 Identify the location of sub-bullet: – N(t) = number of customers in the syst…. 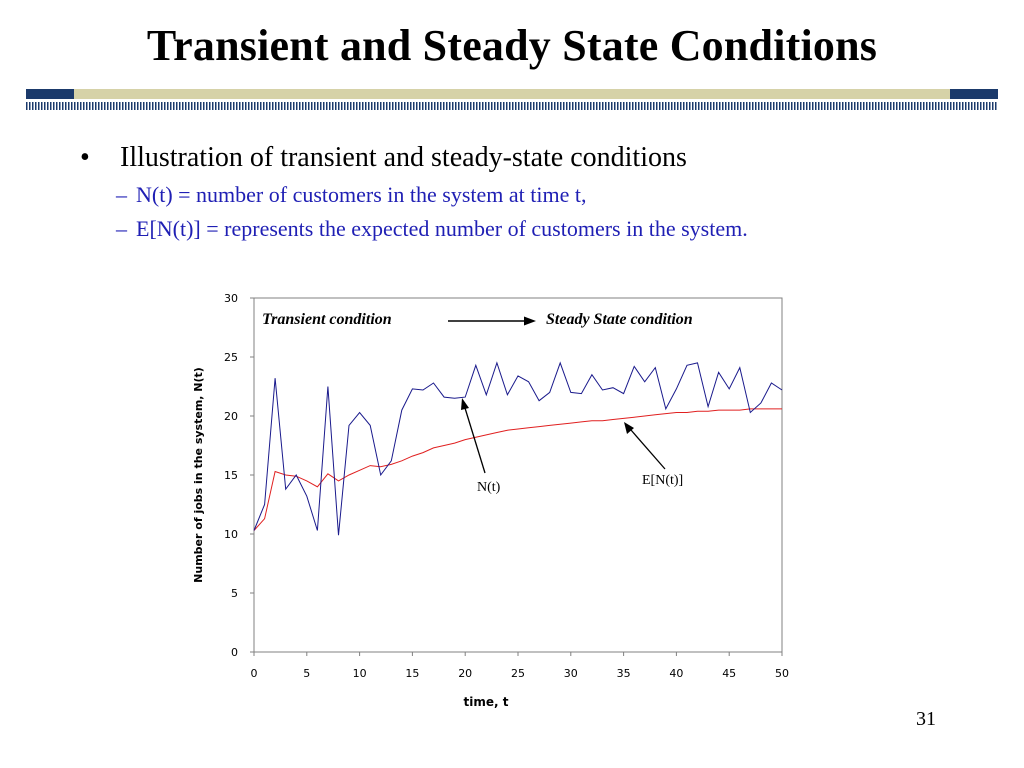
(530, 195).